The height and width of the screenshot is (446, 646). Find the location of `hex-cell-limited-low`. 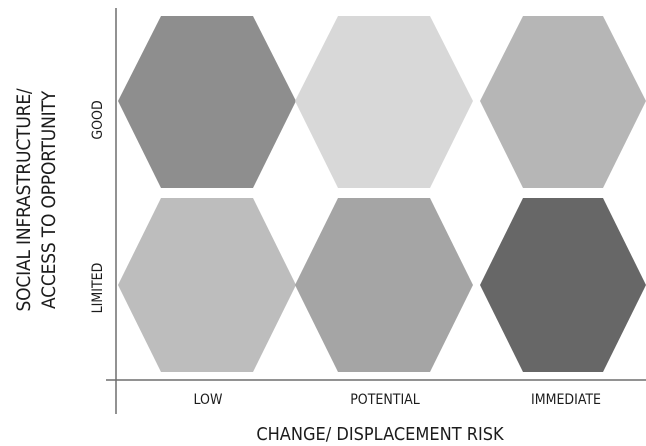

hex-cell-limited-low is located at coordinates (207, 285).